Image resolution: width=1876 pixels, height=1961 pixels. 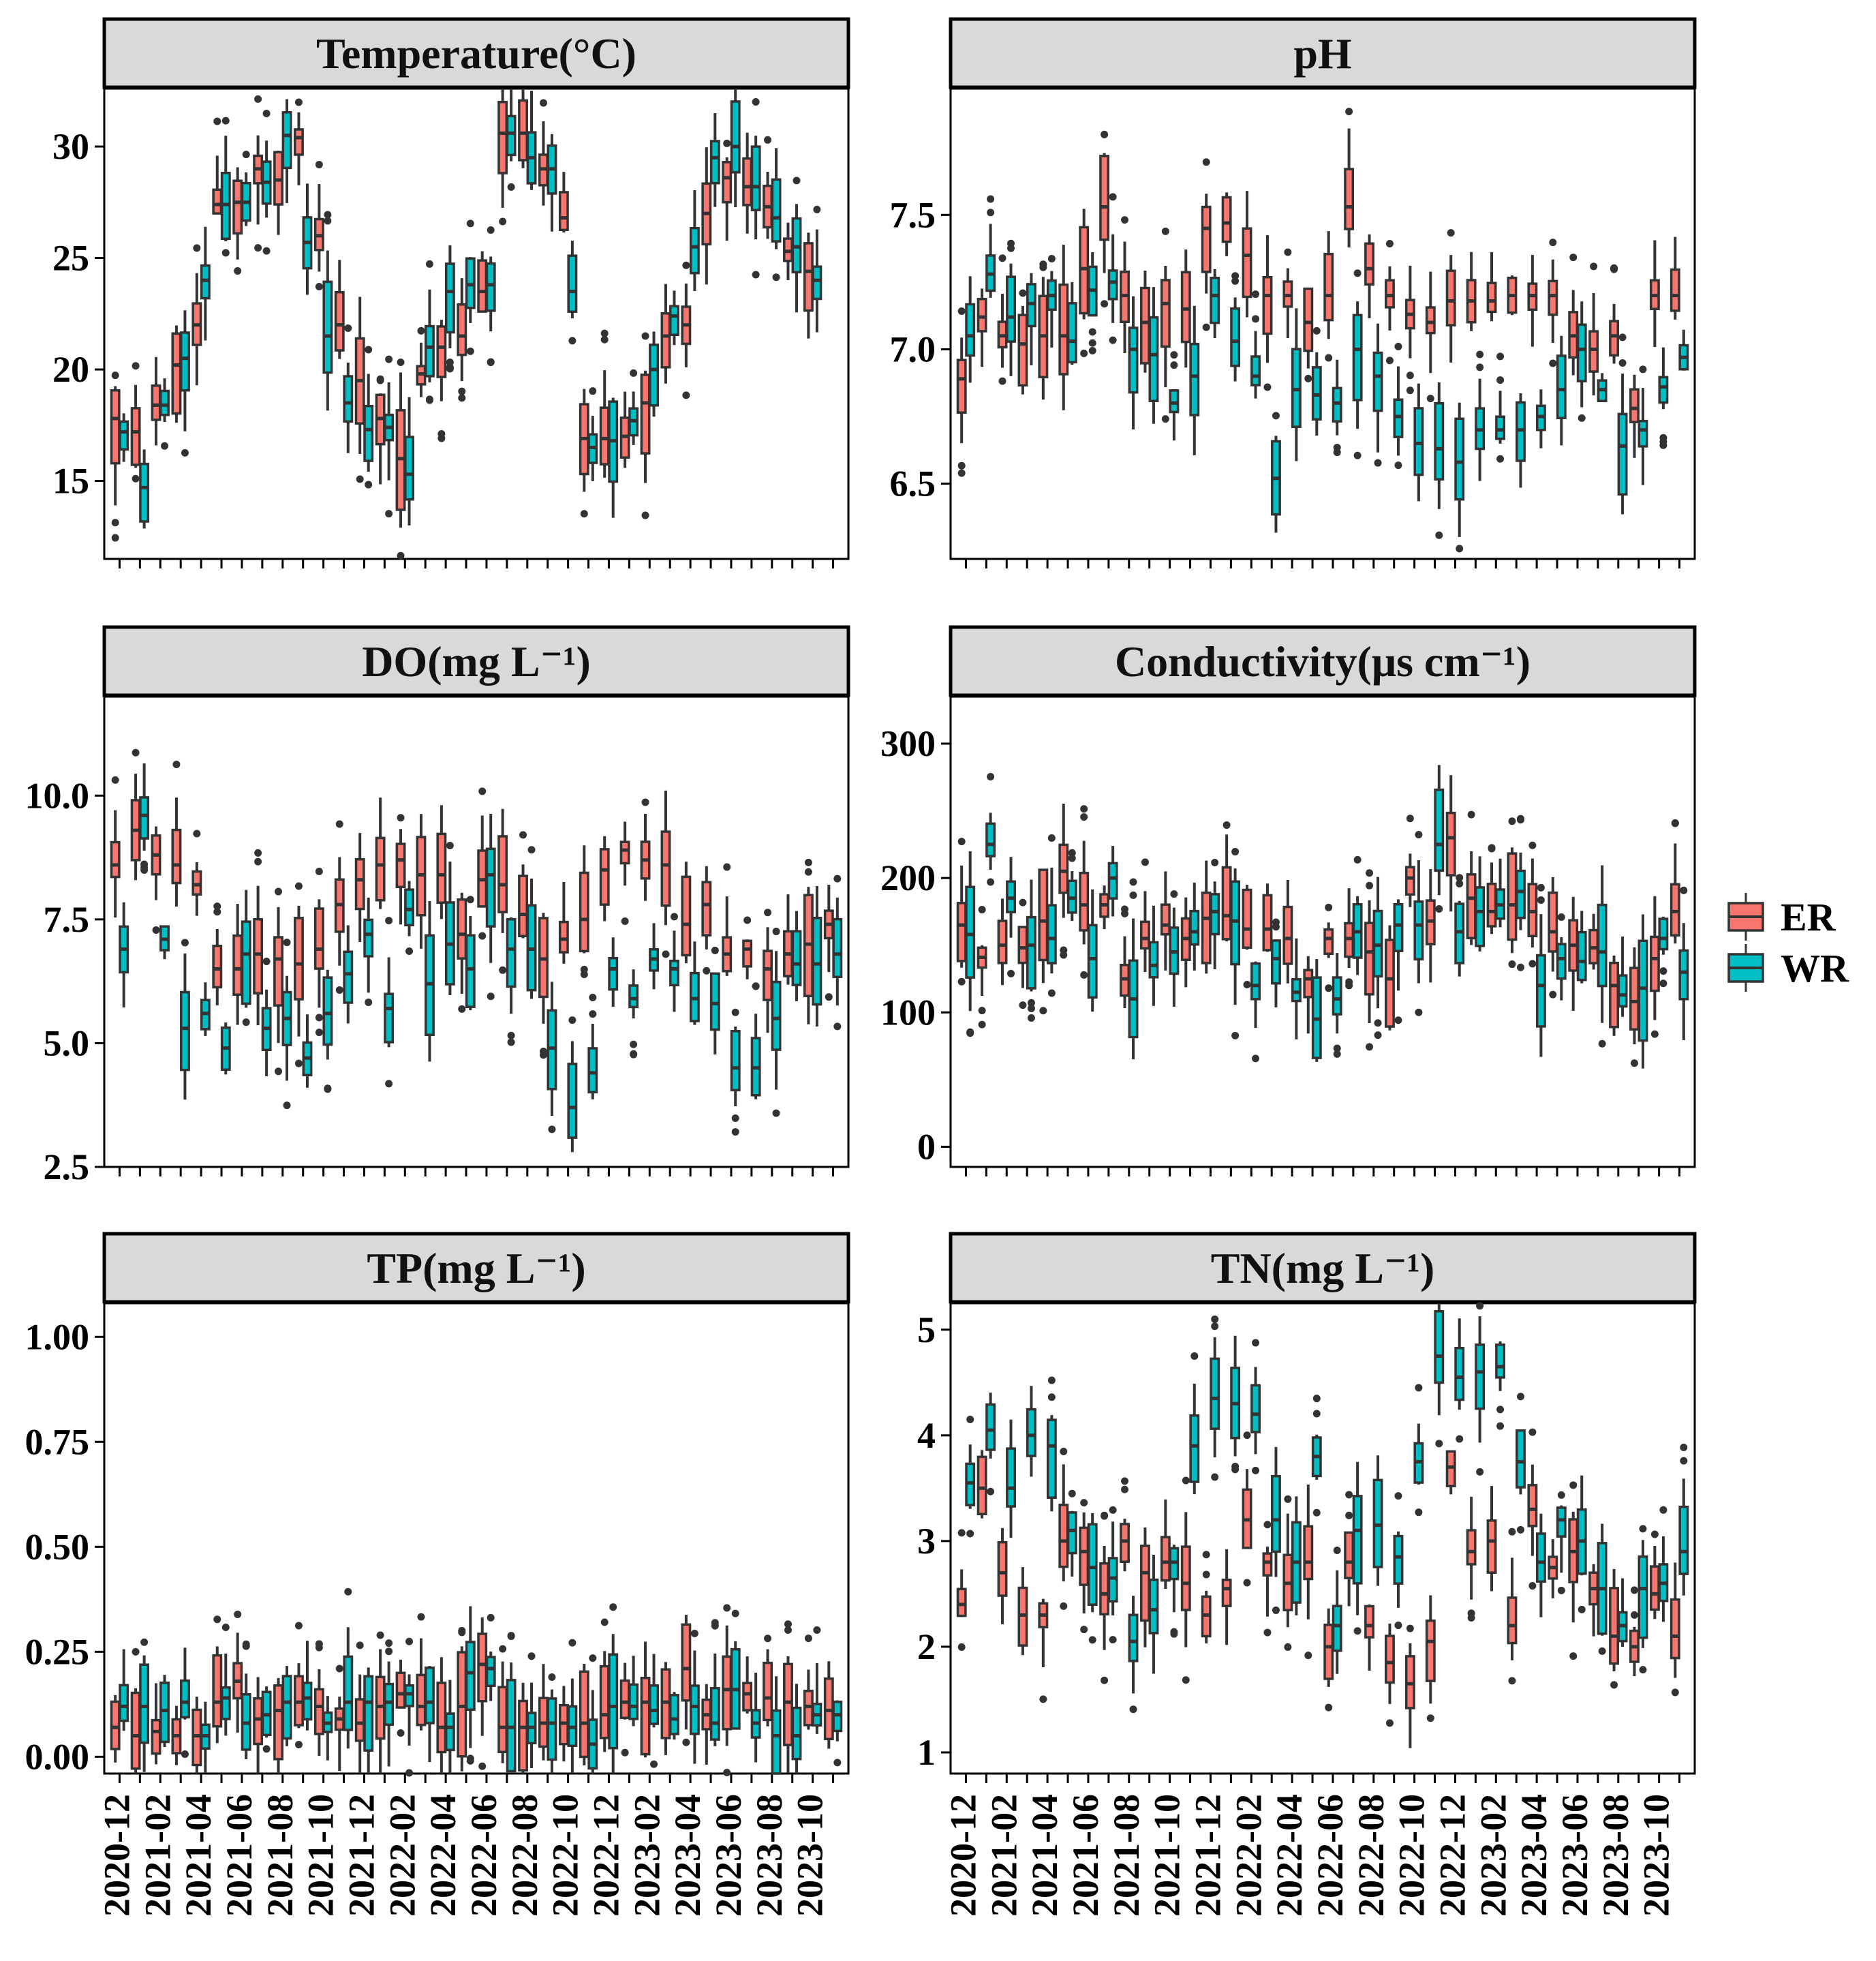 I want to click on plot-area, so click(x=477, y=931).